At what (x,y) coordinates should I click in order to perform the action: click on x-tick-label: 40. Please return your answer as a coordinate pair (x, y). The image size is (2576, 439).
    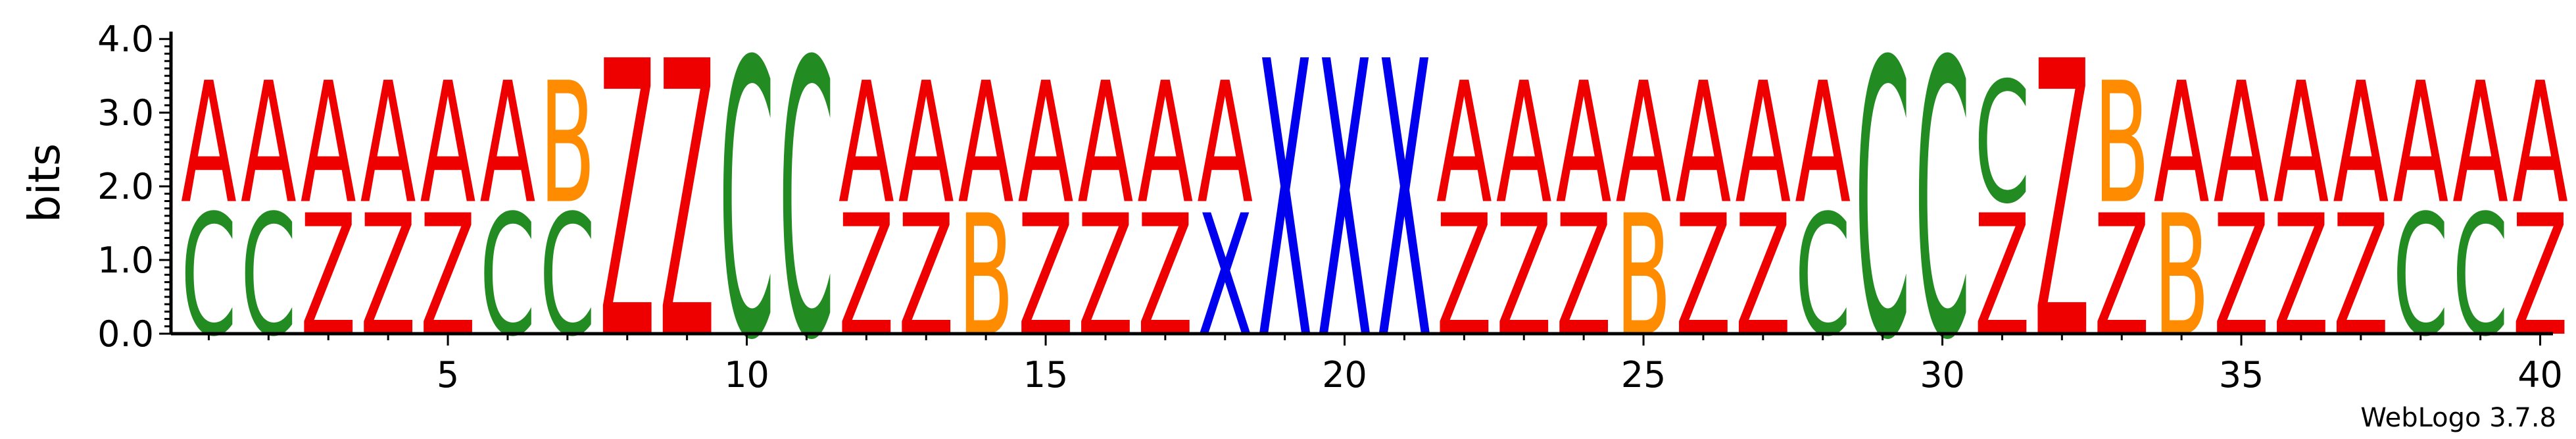
    Looking at the image, I should click on (2540, 375).